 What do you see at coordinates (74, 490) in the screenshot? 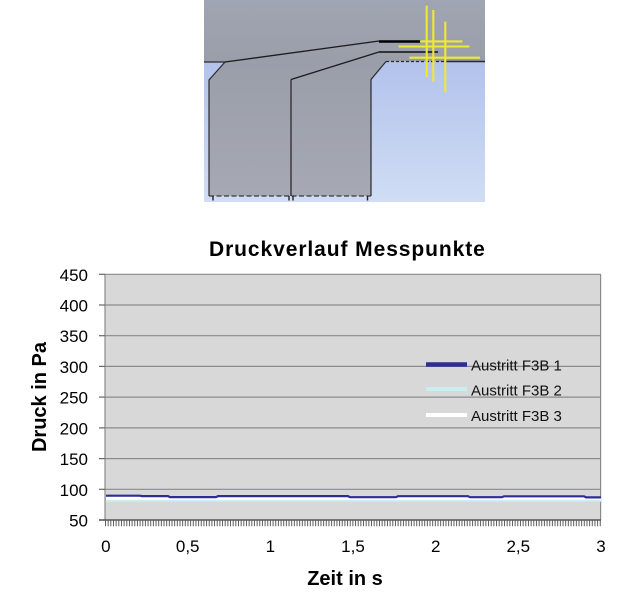
I see `svg-text: 100` at bounding box center [74, 490].